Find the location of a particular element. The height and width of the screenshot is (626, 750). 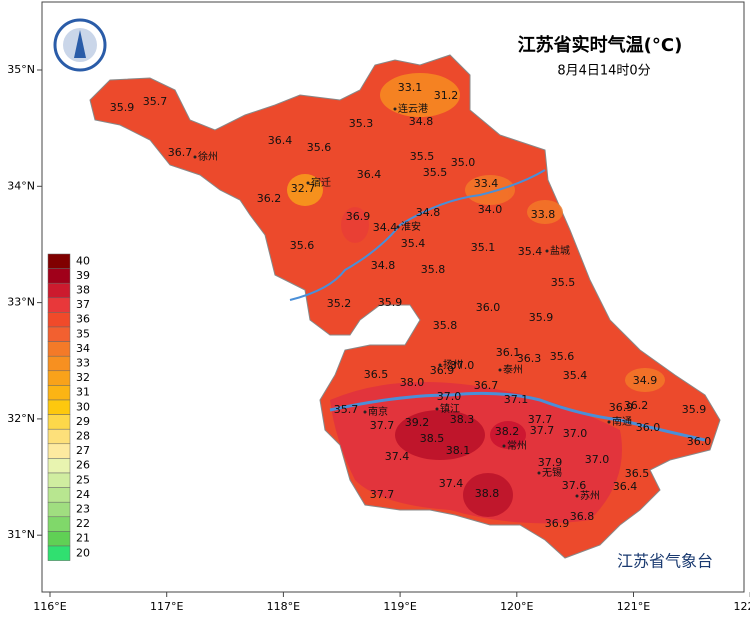

lat-label: 31°N is located at coordinates (21, 534).